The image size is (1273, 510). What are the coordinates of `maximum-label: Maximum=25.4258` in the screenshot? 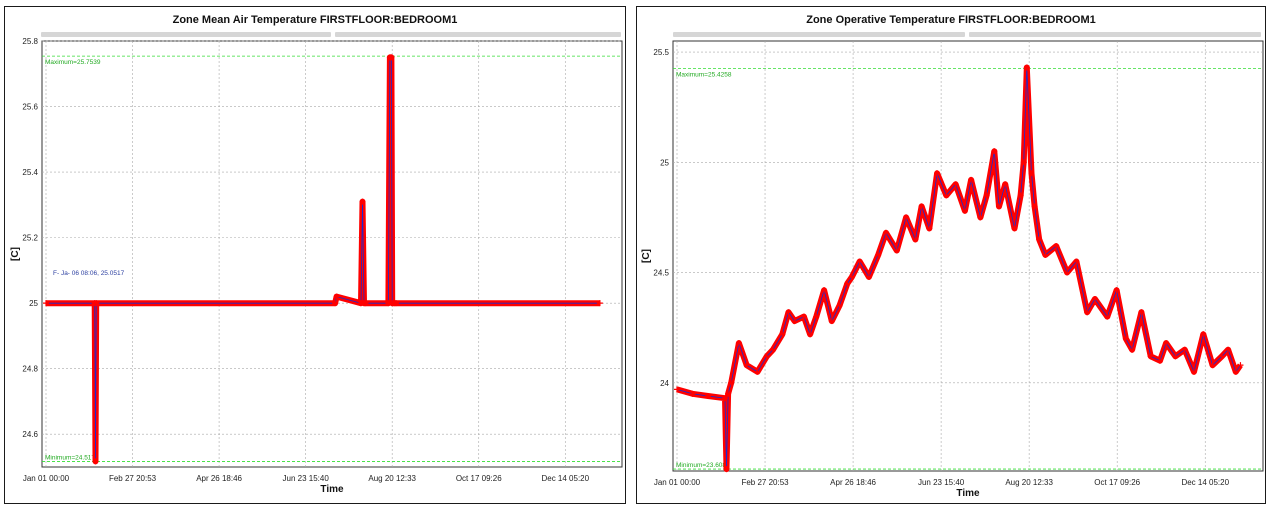 It's located at (704, 74).